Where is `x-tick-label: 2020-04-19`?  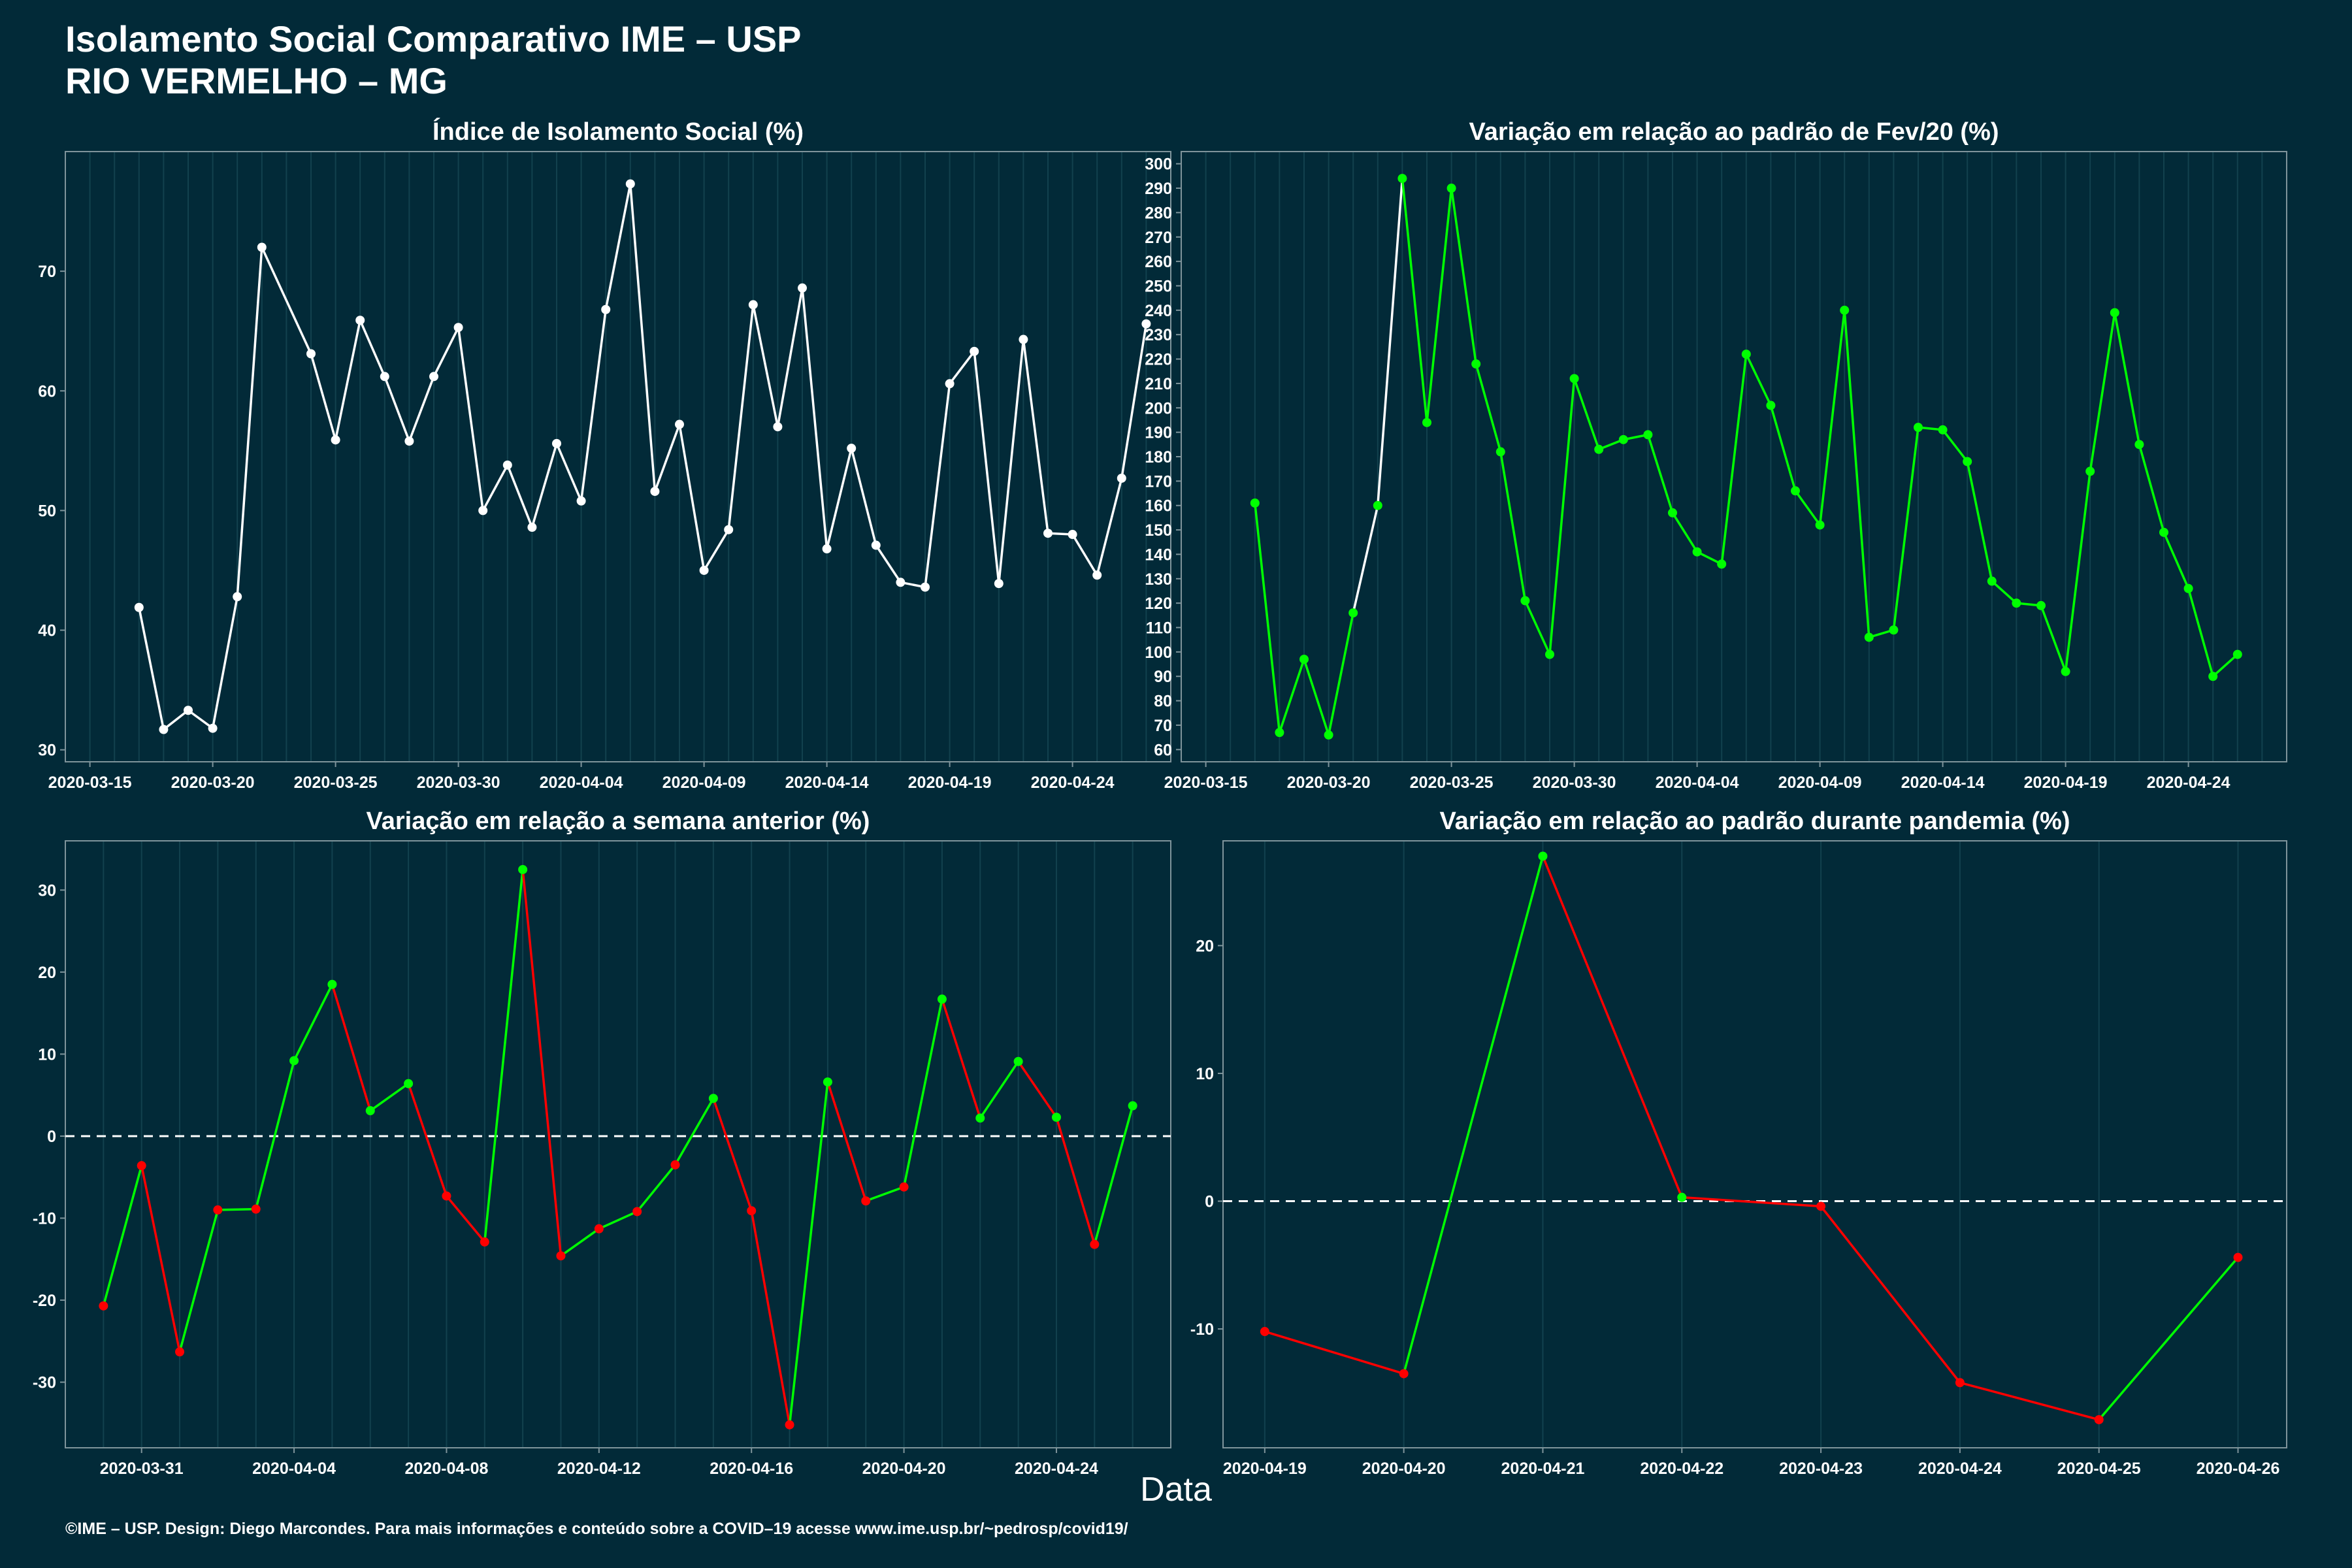 x-tick-label: 2020-04-19 is located at coordinates (950, 783).